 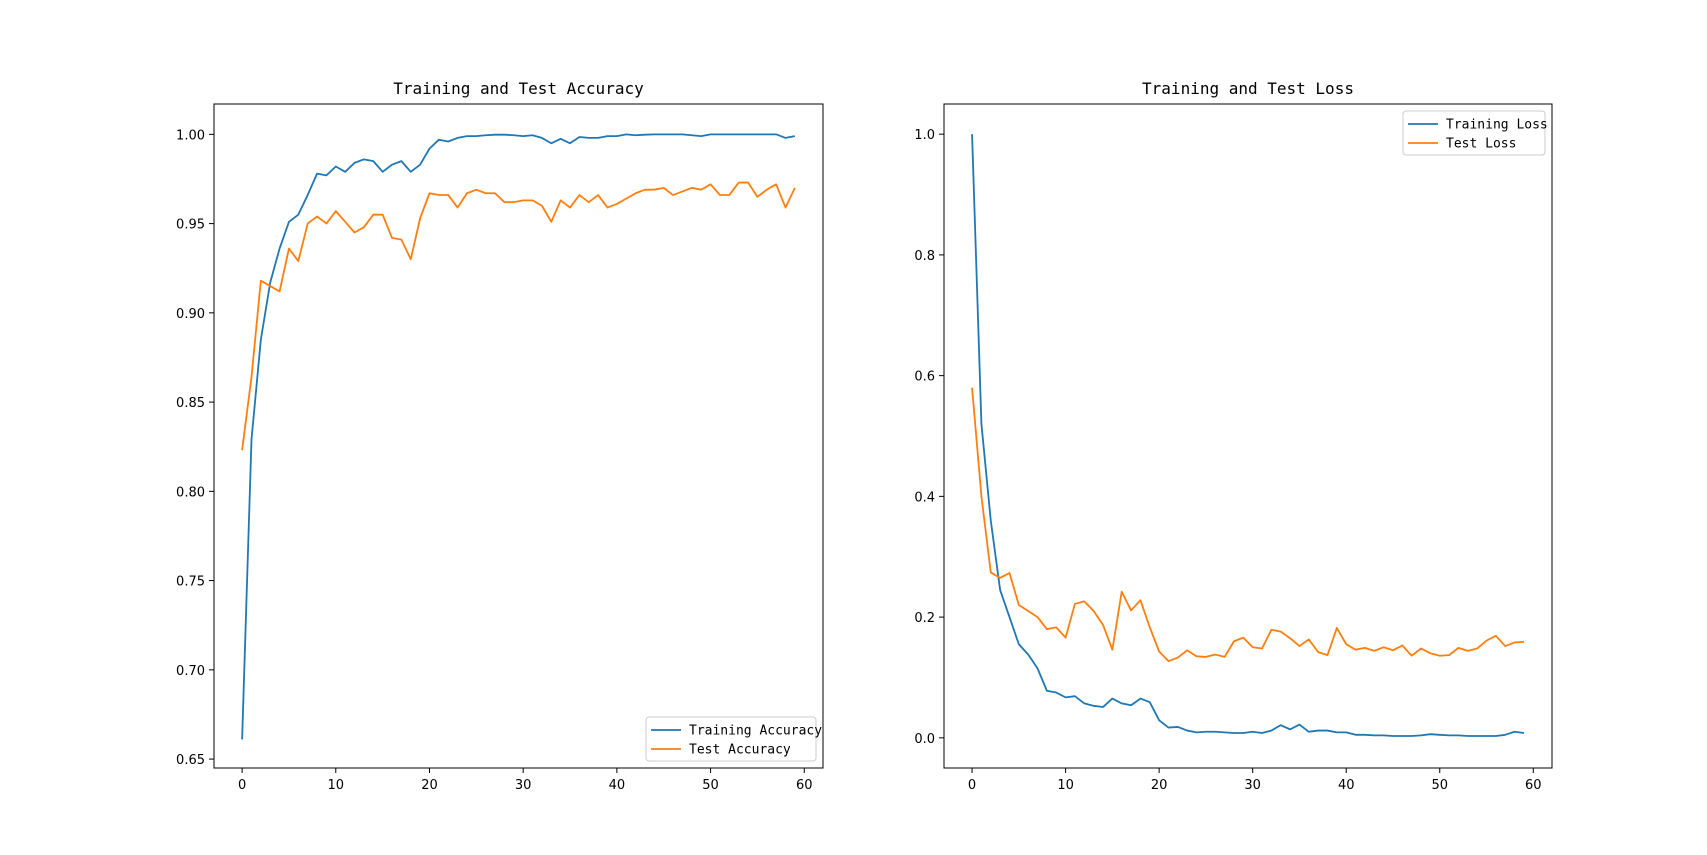 What do you see at coordinates (190, 135) in the screenshot?
I see `y-tick-label: 1.00` at bounding box center [190, 135].